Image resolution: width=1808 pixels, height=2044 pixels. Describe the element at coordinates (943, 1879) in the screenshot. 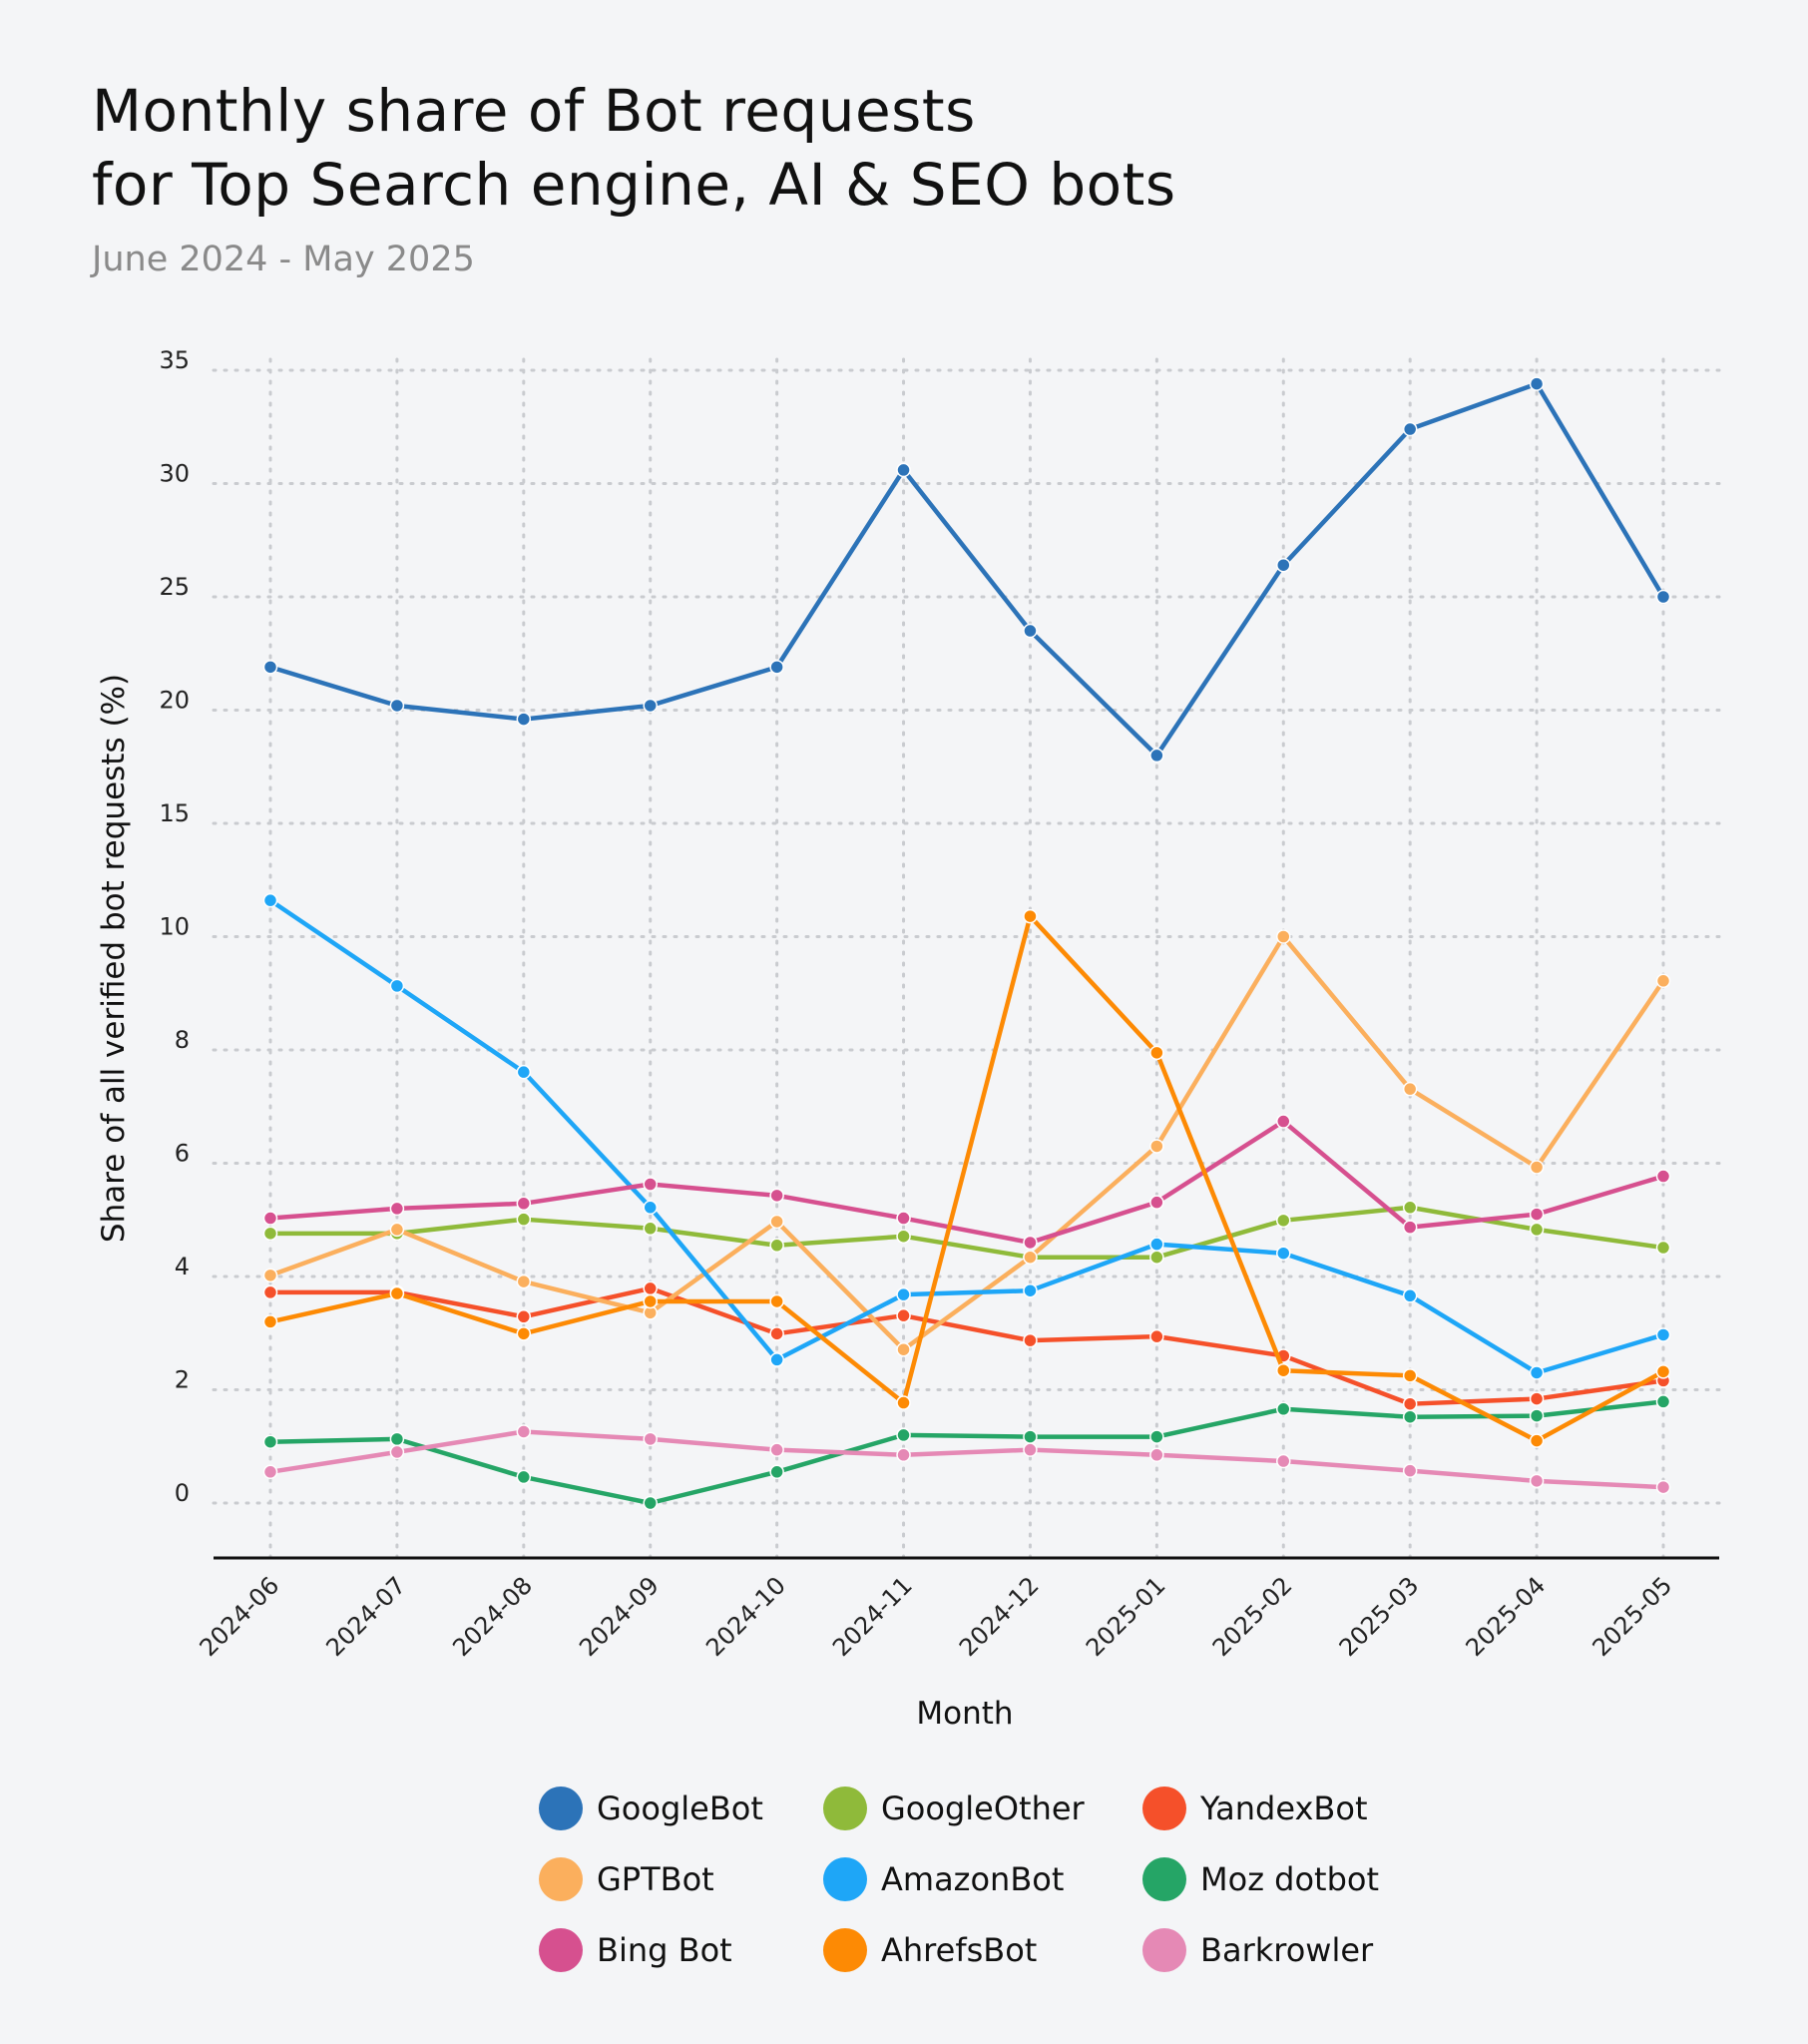

I see `legend-item: AmazonBot` at that location.